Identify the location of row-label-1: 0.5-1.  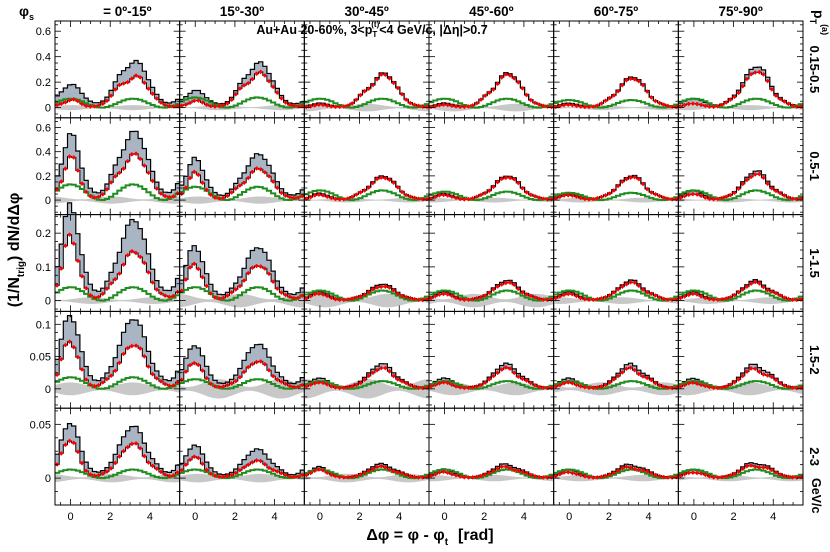
(814, 166).